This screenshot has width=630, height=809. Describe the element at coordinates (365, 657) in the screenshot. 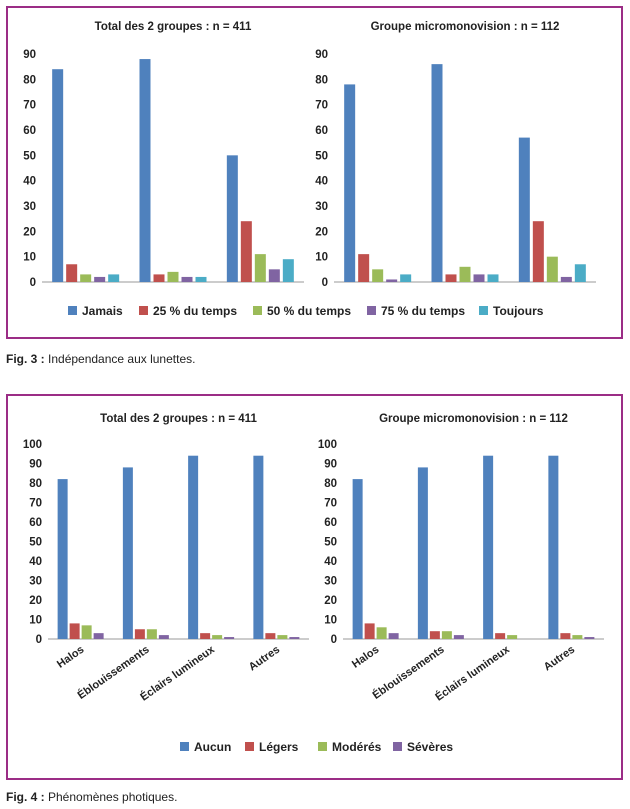

I see `x-tick-label: Halos` at that location.